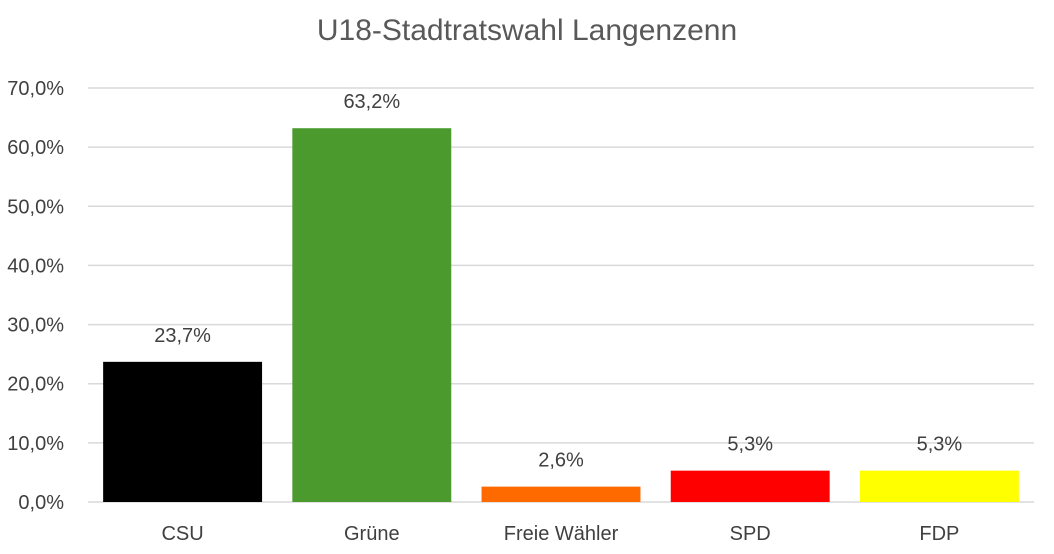 The width and height of the screenshot is (1054, 554). What do you see at coordinates (35, 266) in the screenshot?
I see `y-tick-label: 40,0%` at bounding box center [35, 266].